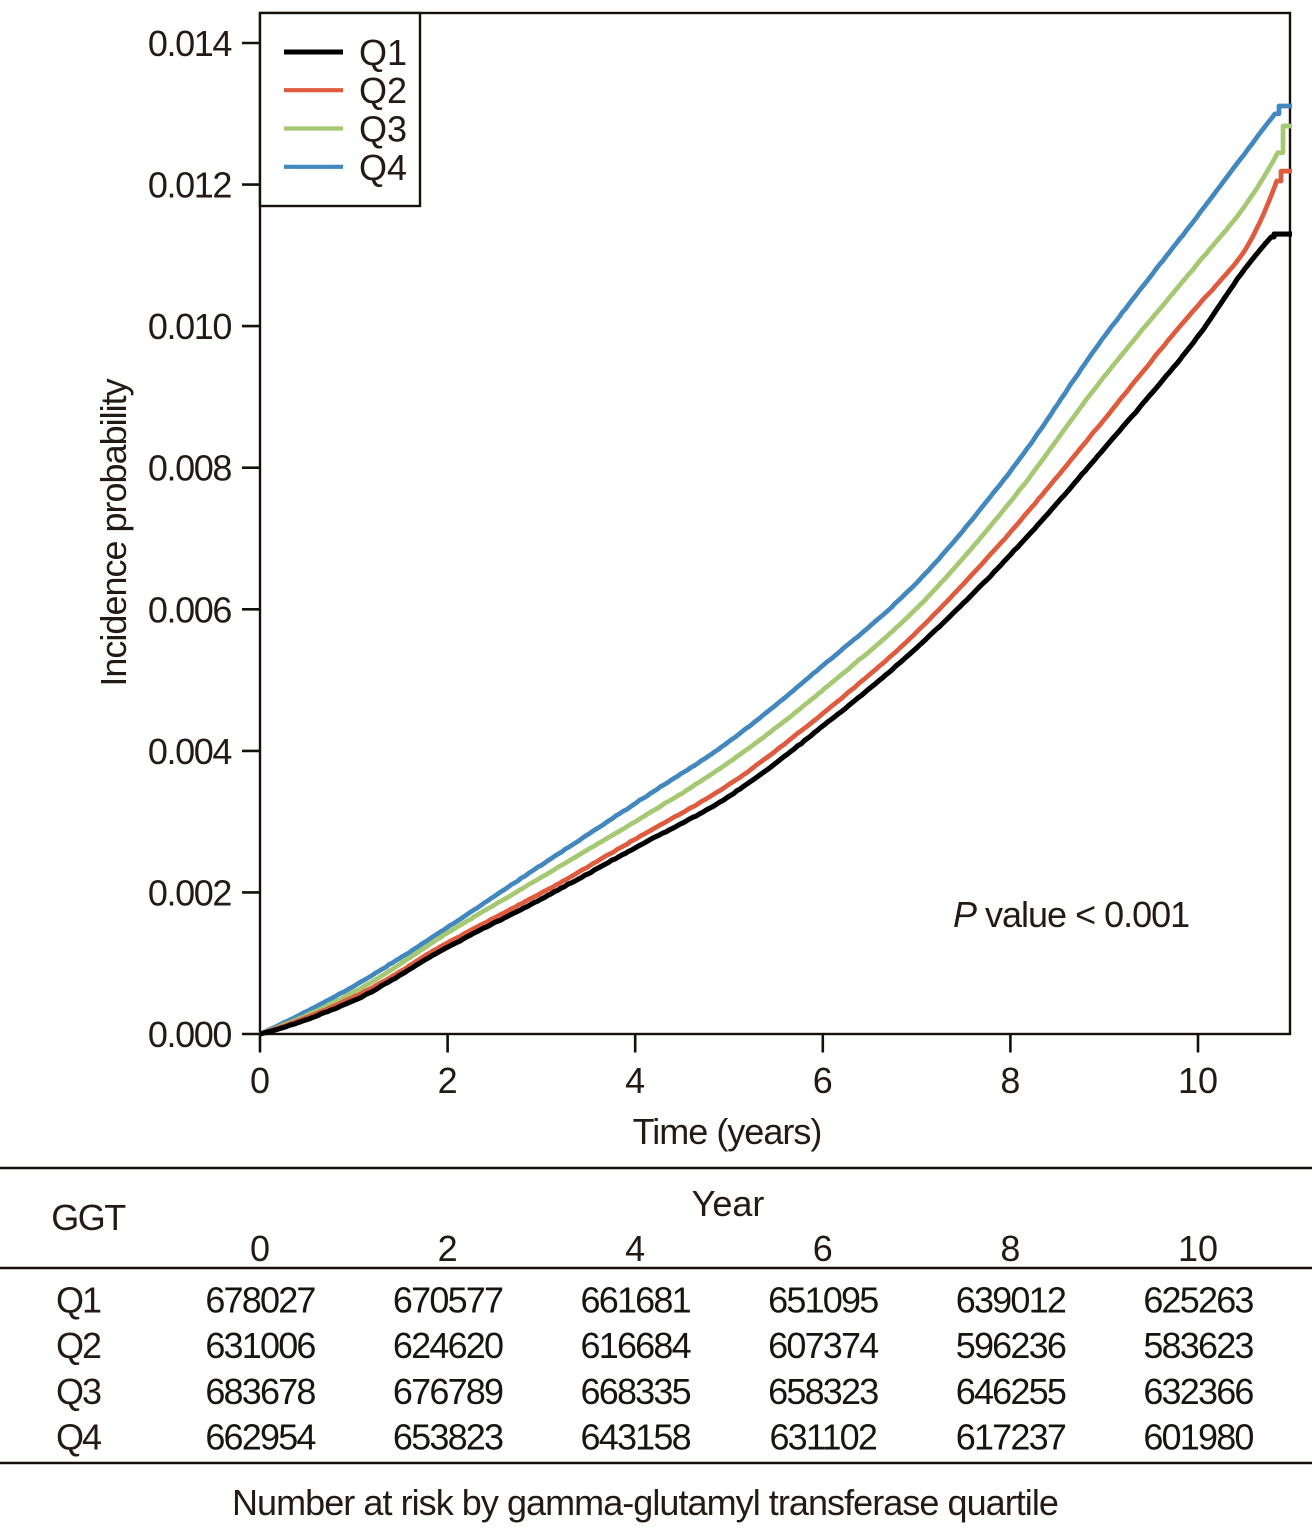 Image resolution: width=1312 pixels, height=1536 pixels. Describe the element at coordinates (636, 1391) in the screenshot. I see `svg-text: 668335` at that location.